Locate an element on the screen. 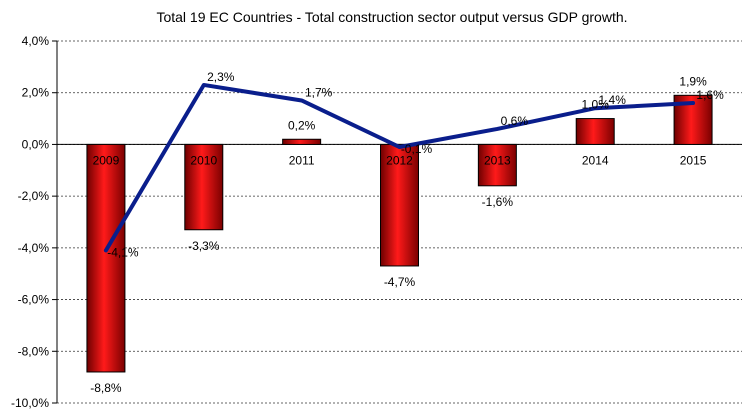 The image size is (746, 419). x-axis-labels: 2009 2010 2011 2012 2013 2014 2015 is located at coordinates (400, 160).